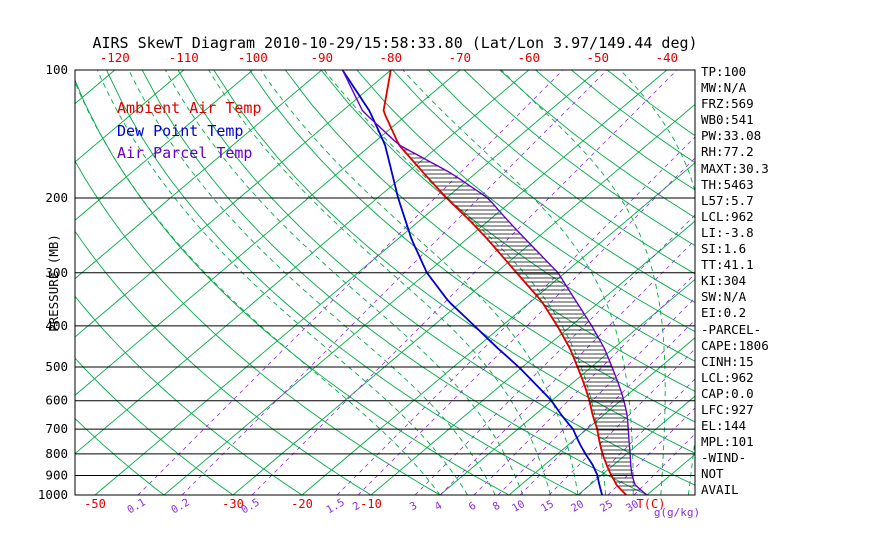  What do you see at coordinates (56, 366) in the screenshot?
I see `svg-text: 500` at bounding box center [56, 366].